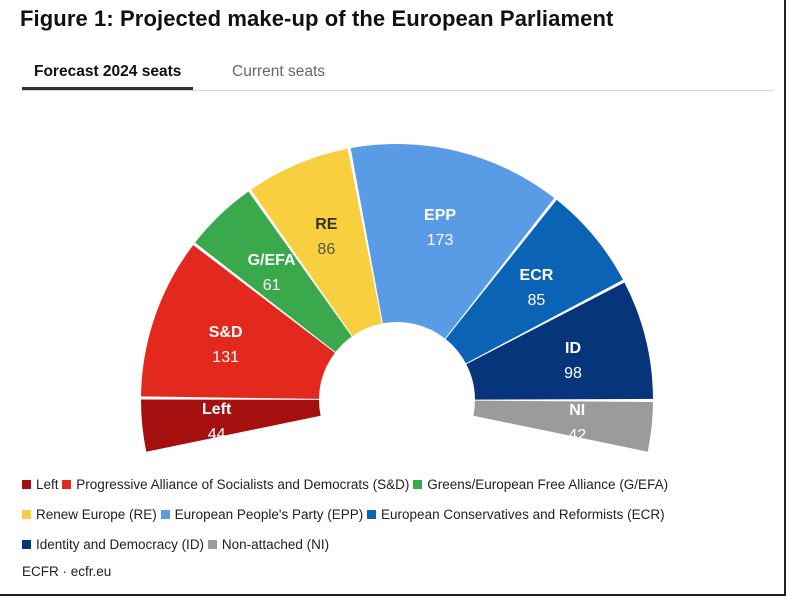  I want to click on legend-item: European People's Party (EPP), so click(262, 514).